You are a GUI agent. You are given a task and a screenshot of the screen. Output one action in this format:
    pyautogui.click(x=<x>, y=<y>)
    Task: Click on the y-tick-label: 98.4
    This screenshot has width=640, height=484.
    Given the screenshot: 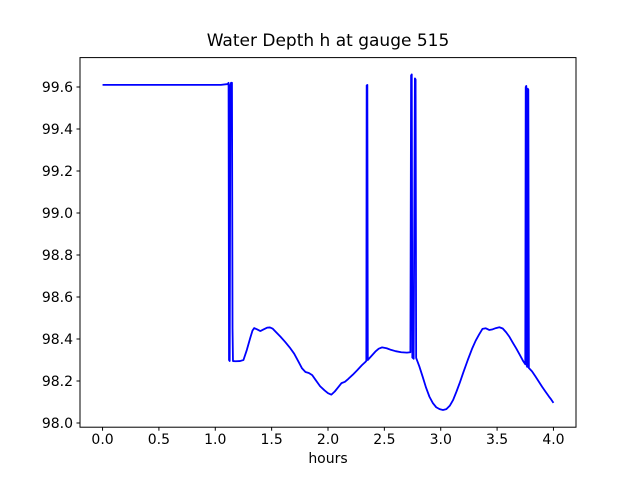 What is the action you would take?
    pyautogui.click(x=57, y=340)
    